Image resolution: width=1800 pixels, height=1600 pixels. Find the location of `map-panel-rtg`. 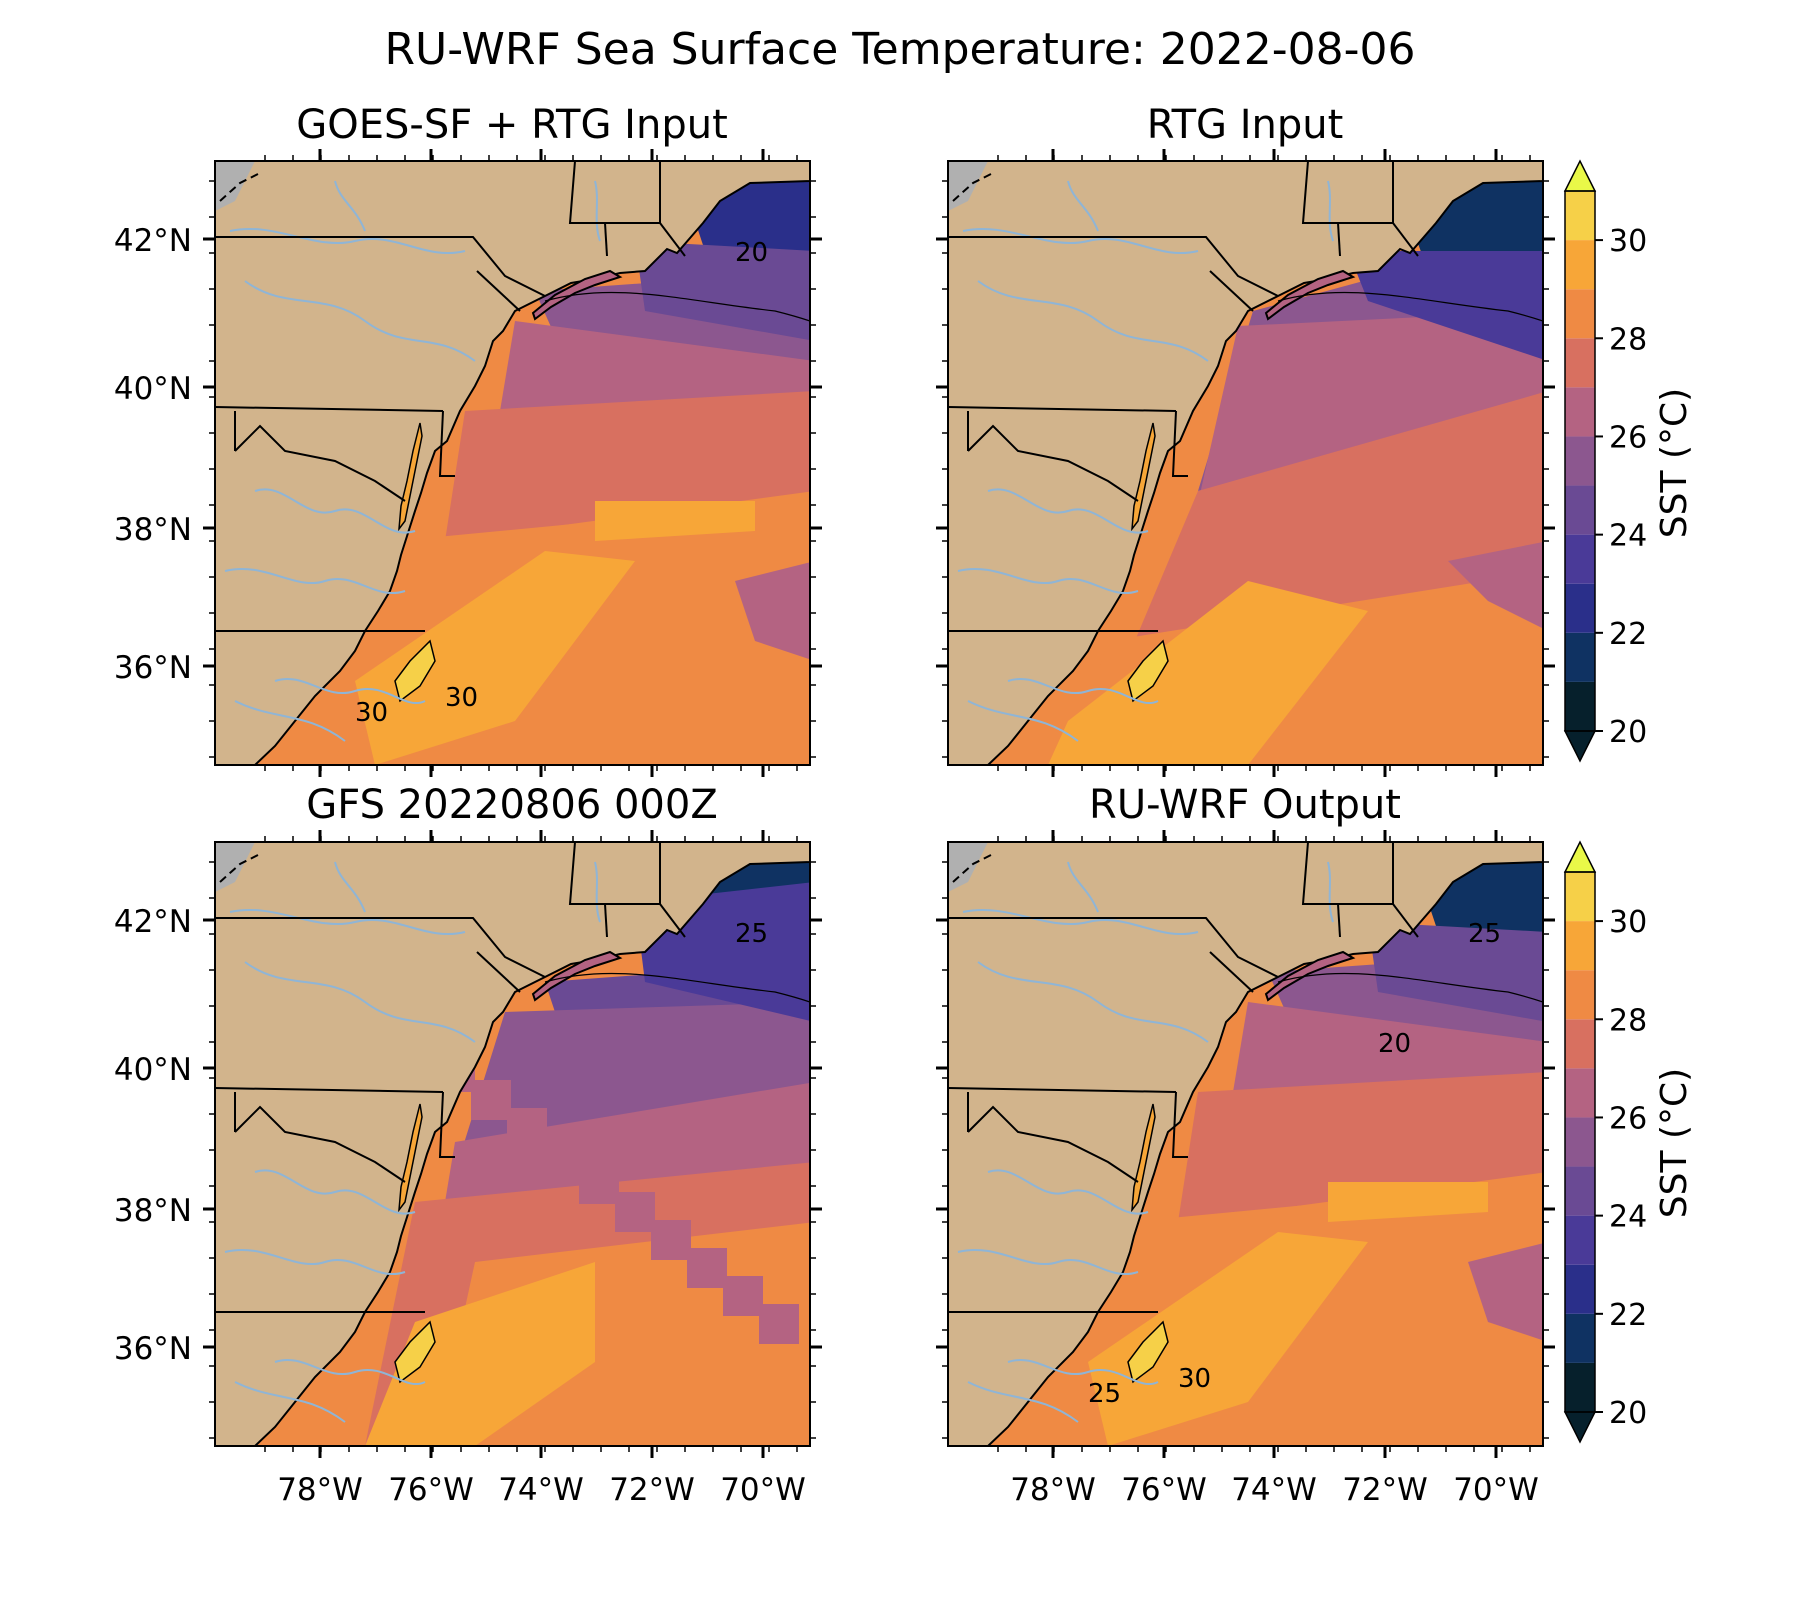

map-panel-rtg is located at coordinates (1245, 463).